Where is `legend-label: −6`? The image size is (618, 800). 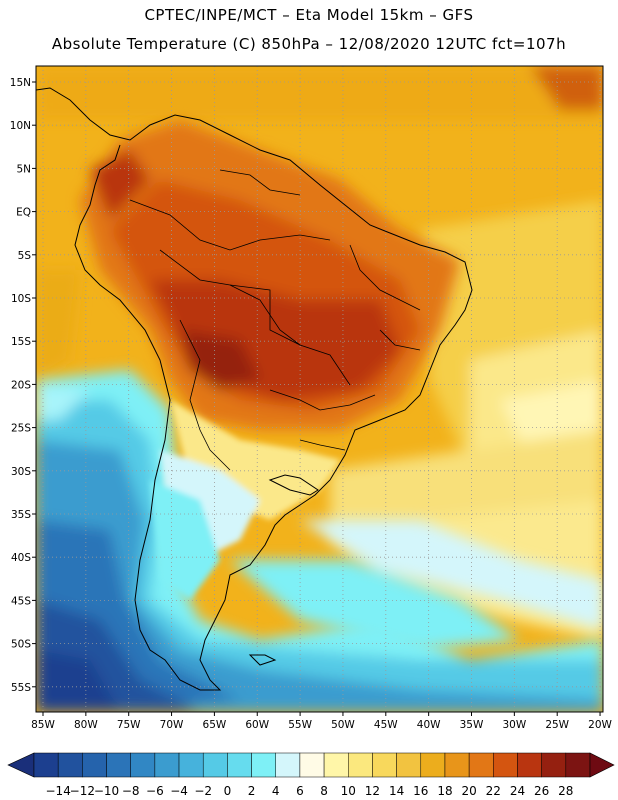
legend-label: −6 is located at coordinates (155, 791).